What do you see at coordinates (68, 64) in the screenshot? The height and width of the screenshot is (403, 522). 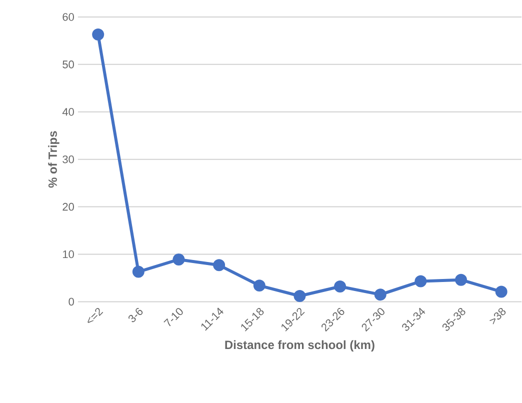 I see `y-tick-label: 50` at bounding box center [68, 64].